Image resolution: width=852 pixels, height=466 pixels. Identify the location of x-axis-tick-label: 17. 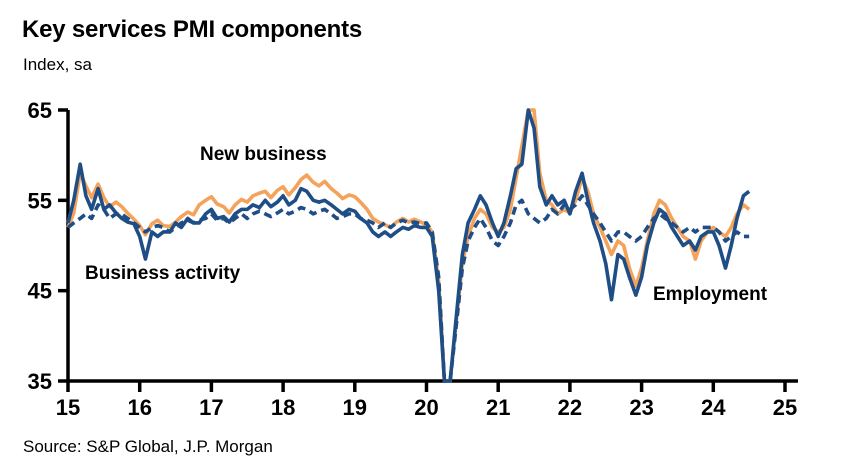
(211, 407).